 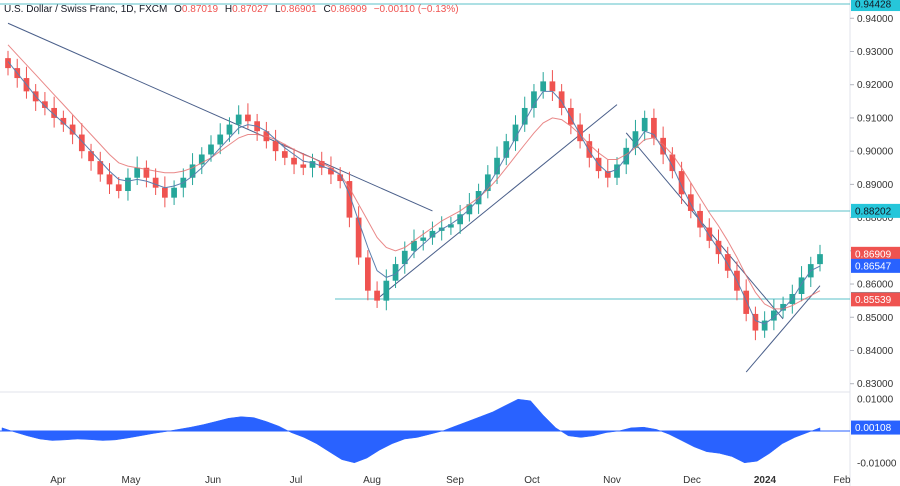 I want to click on change-value: −0.00110 (−0.13%), so click(x=416, y=9).